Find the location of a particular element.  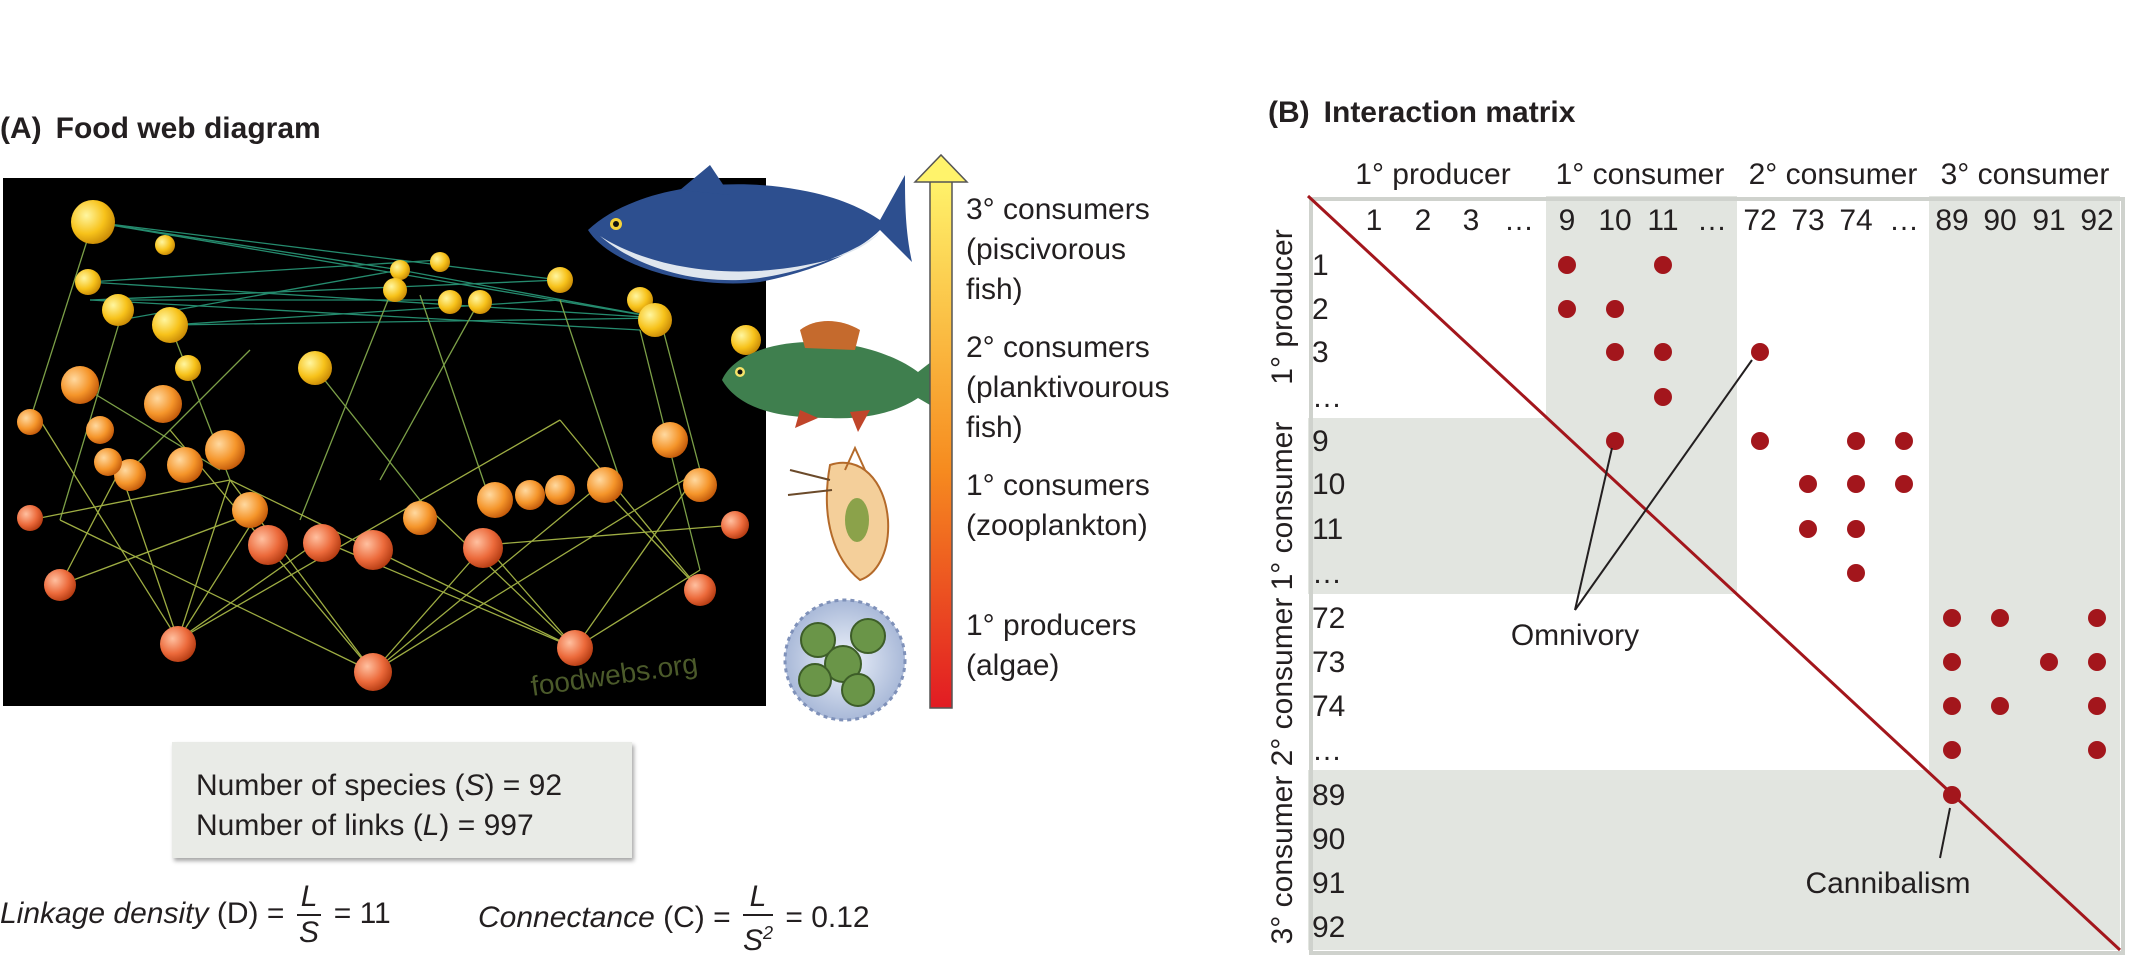

row-label: 90 is located at coordinates (1328, 839).